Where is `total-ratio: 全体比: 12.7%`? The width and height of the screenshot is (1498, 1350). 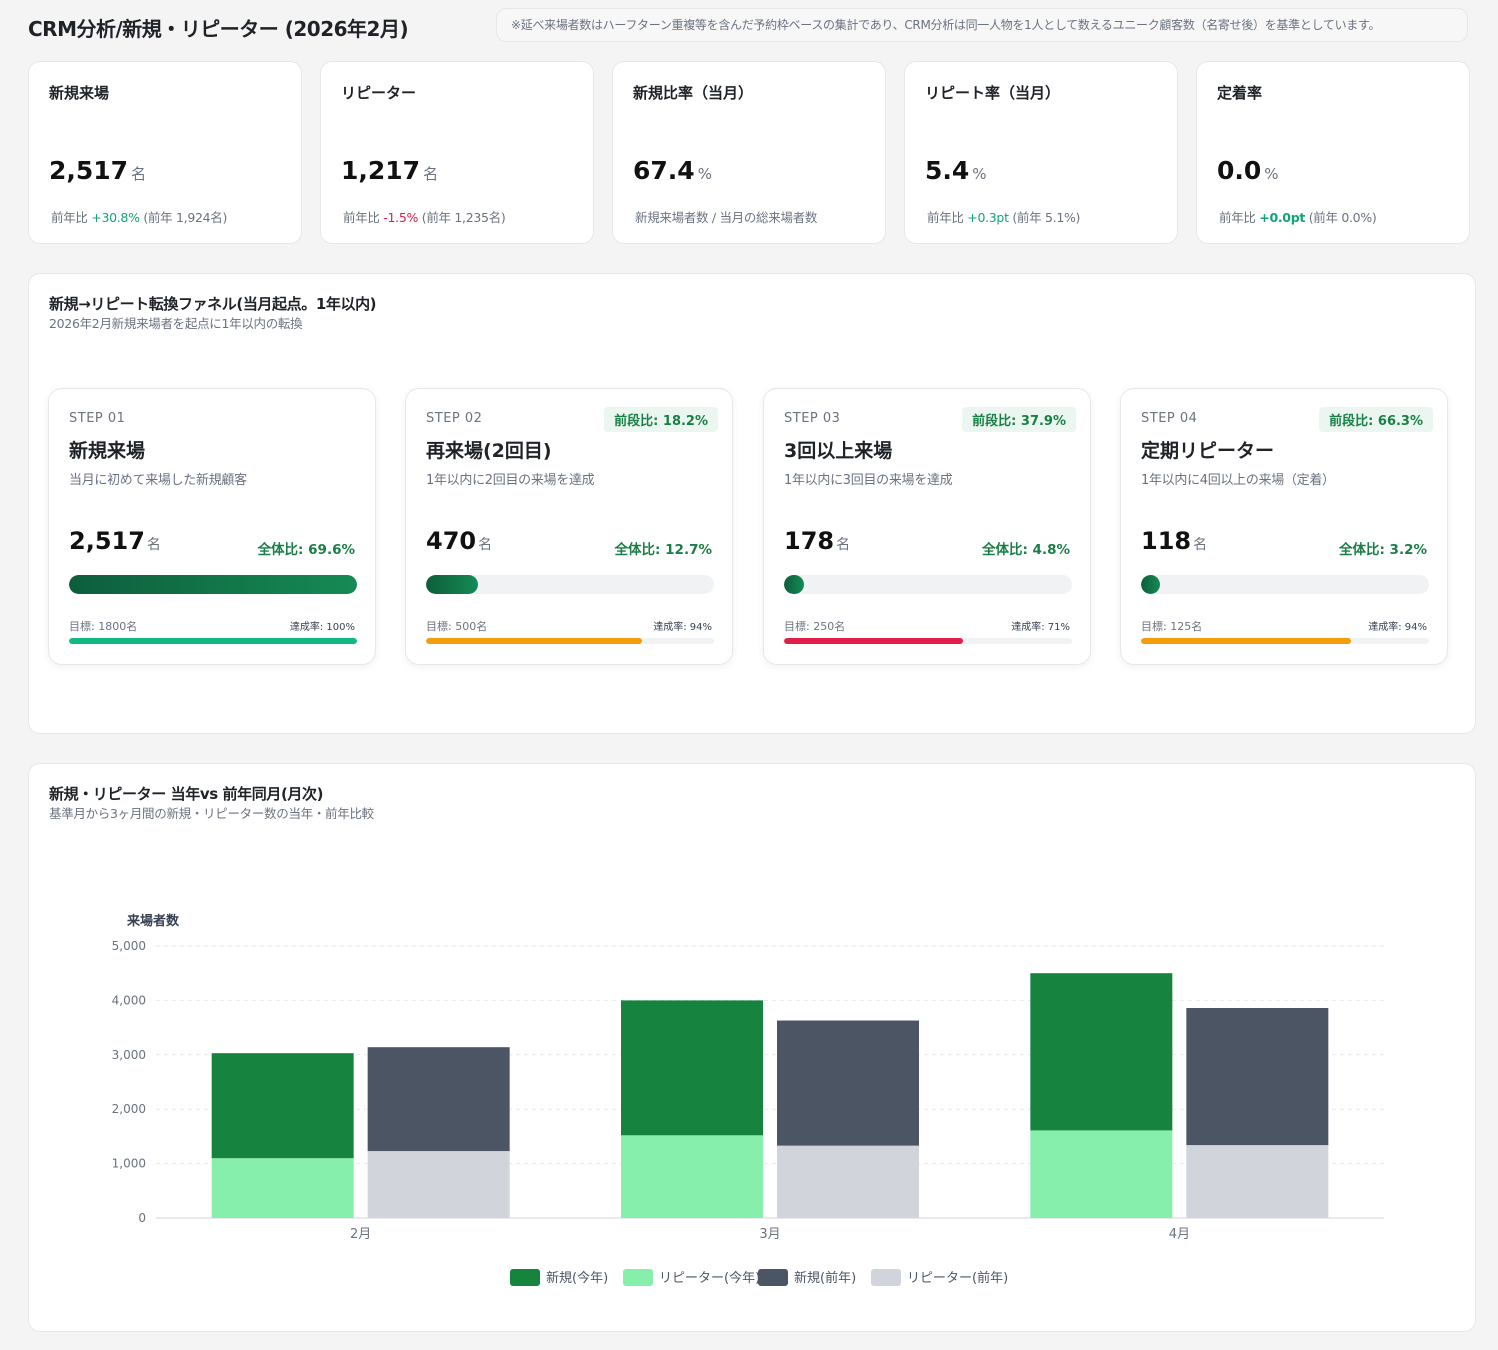
total-ratio: 全体比: 12.7% is located at coordinates (663, 550).